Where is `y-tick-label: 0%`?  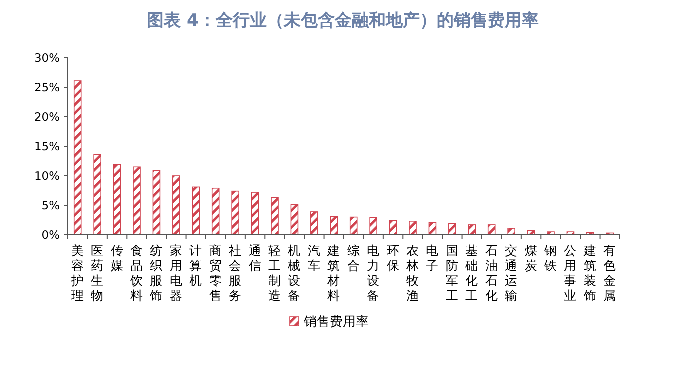 y-tick-label: 0% is located at coordinates (51, 235).